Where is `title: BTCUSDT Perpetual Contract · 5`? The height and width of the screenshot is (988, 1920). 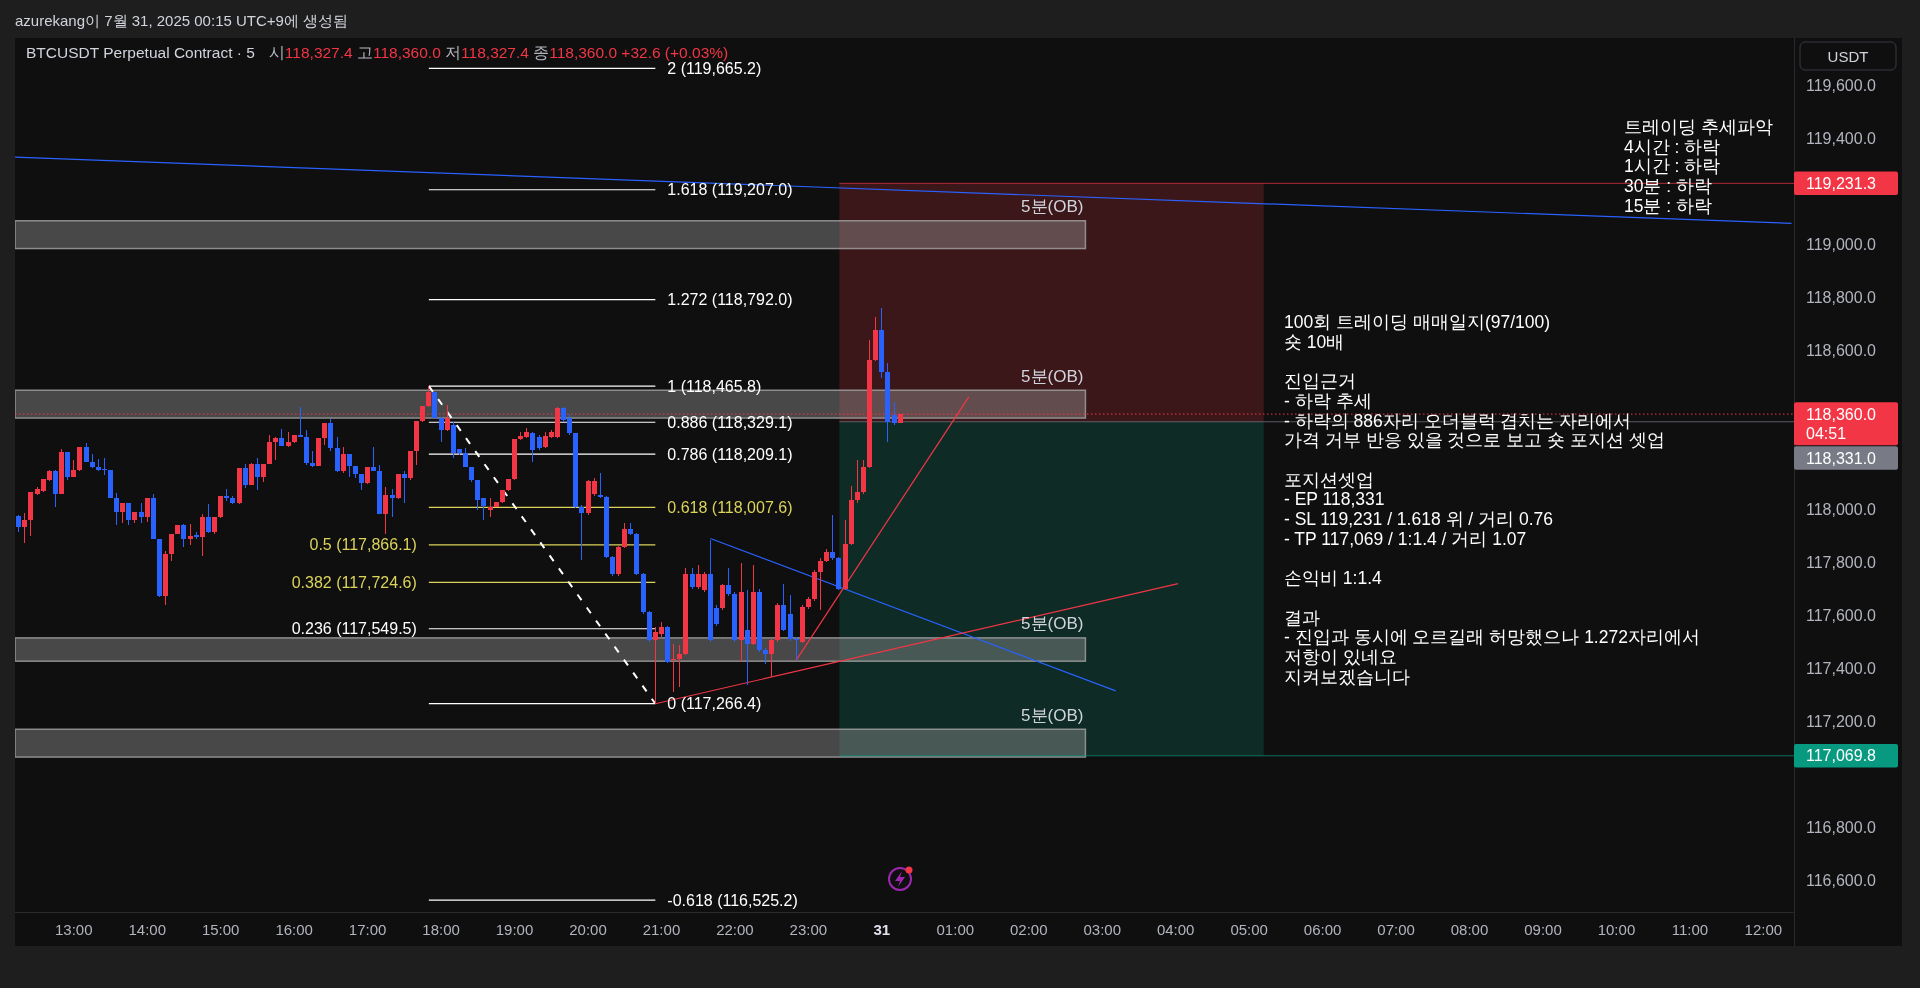 title: BTCUSDT Perpetual Contract · 5 is located at coordinates (140, 52).